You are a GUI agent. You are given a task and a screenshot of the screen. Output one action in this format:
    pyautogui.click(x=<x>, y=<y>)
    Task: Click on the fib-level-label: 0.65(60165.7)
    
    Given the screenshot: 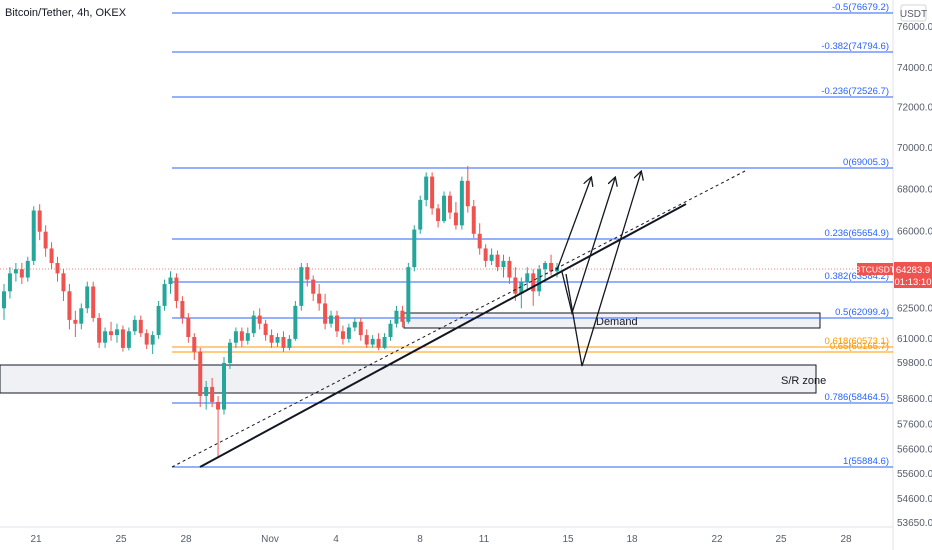 What is the action you would take?
    pyautogui.click(x=859, y=346)
    